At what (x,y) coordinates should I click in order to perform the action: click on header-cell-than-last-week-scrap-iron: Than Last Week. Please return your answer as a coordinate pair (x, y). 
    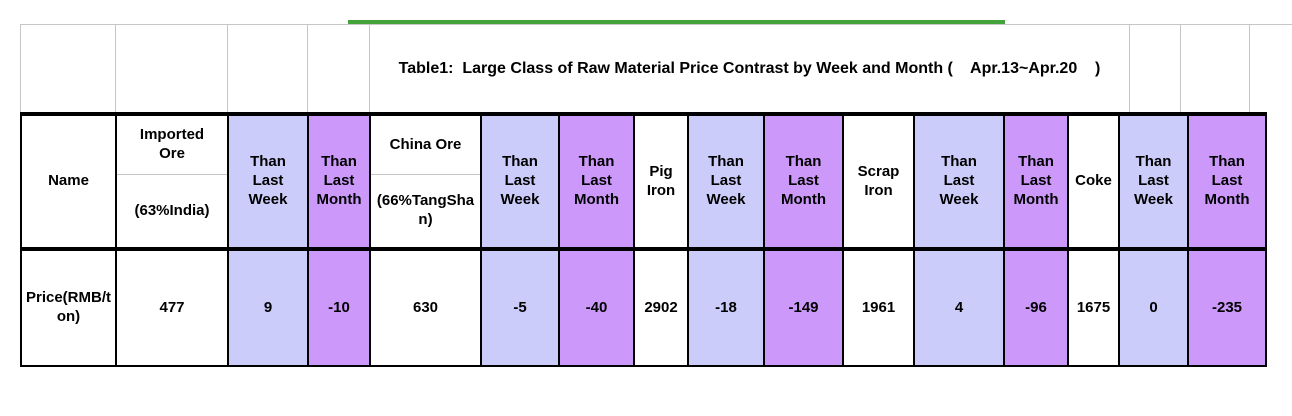
    Looking at the image, I should click on (960, 181).